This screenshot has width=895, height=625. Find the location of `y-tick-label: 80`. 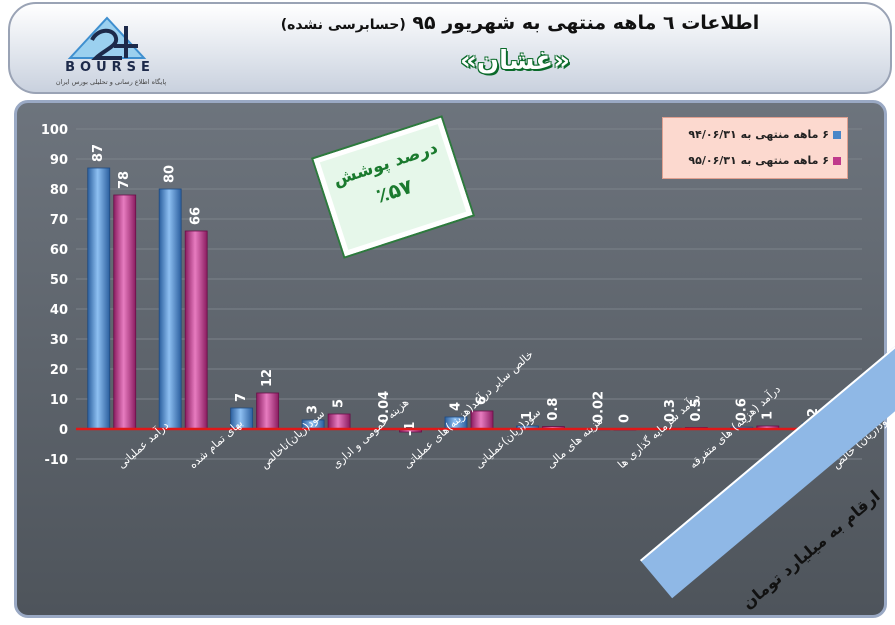

y-tick-label: 80 is located at coordinates (59, 190).